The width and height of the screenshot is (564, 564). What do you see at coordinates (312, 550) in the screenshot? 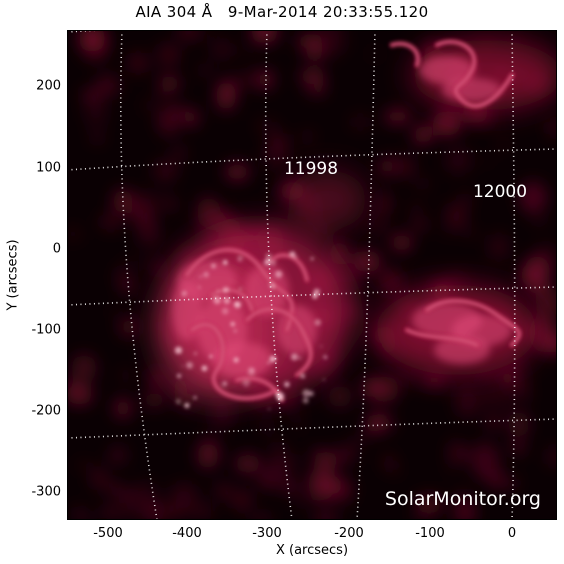
I see `x-axis-label: X (arcsecs)` at bounding box center [312, 550].